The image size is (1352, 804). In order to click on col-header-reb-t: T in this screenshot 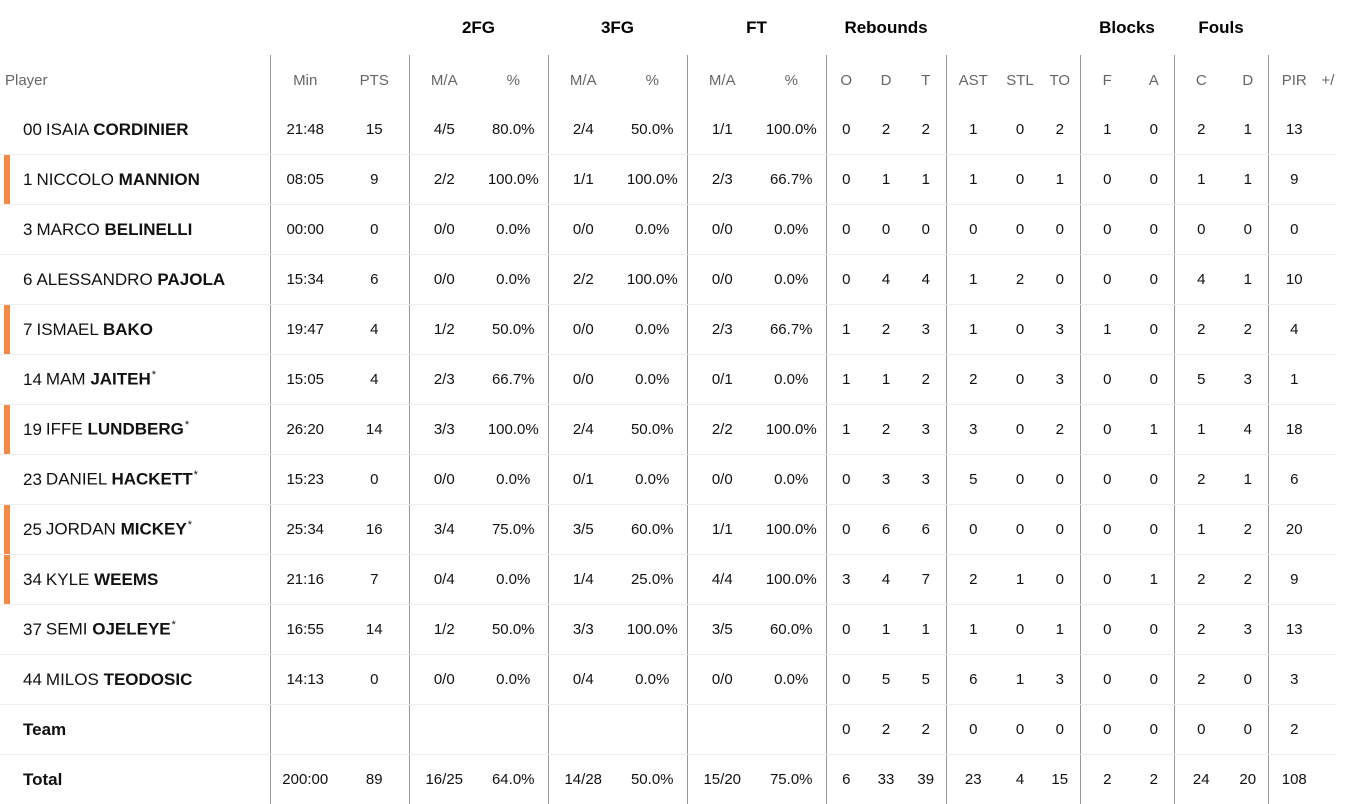, I will do `click(926, 80)`.